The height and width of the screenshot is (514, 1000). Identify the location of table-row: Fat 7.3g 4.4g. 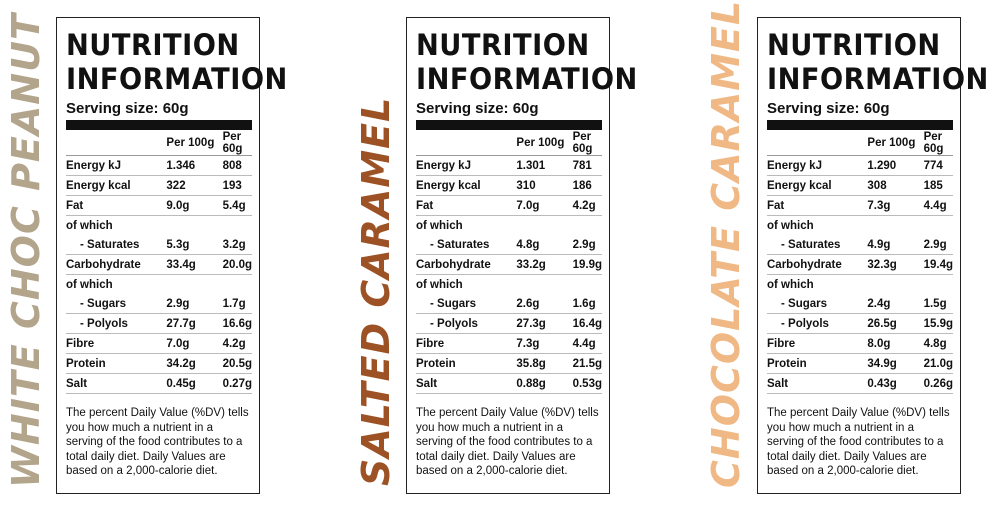
(860, 205).